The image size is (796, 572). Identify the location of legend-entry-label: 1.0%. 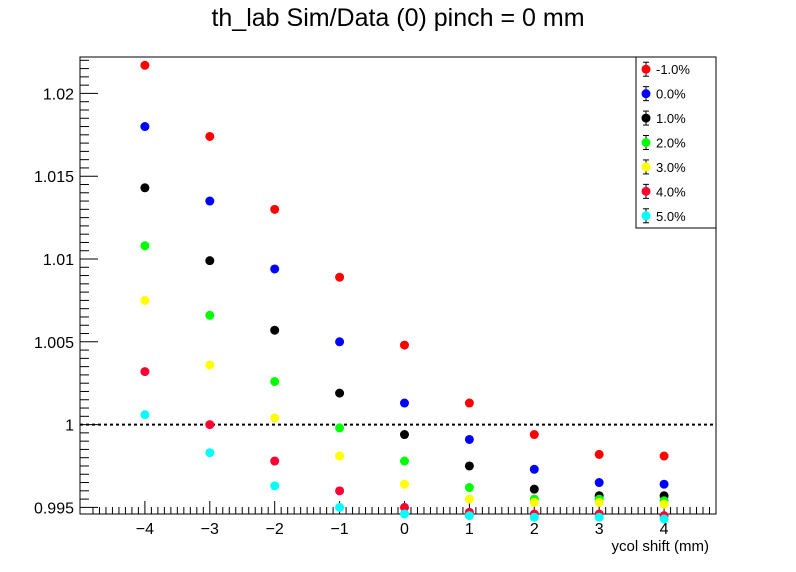
(671, 118).